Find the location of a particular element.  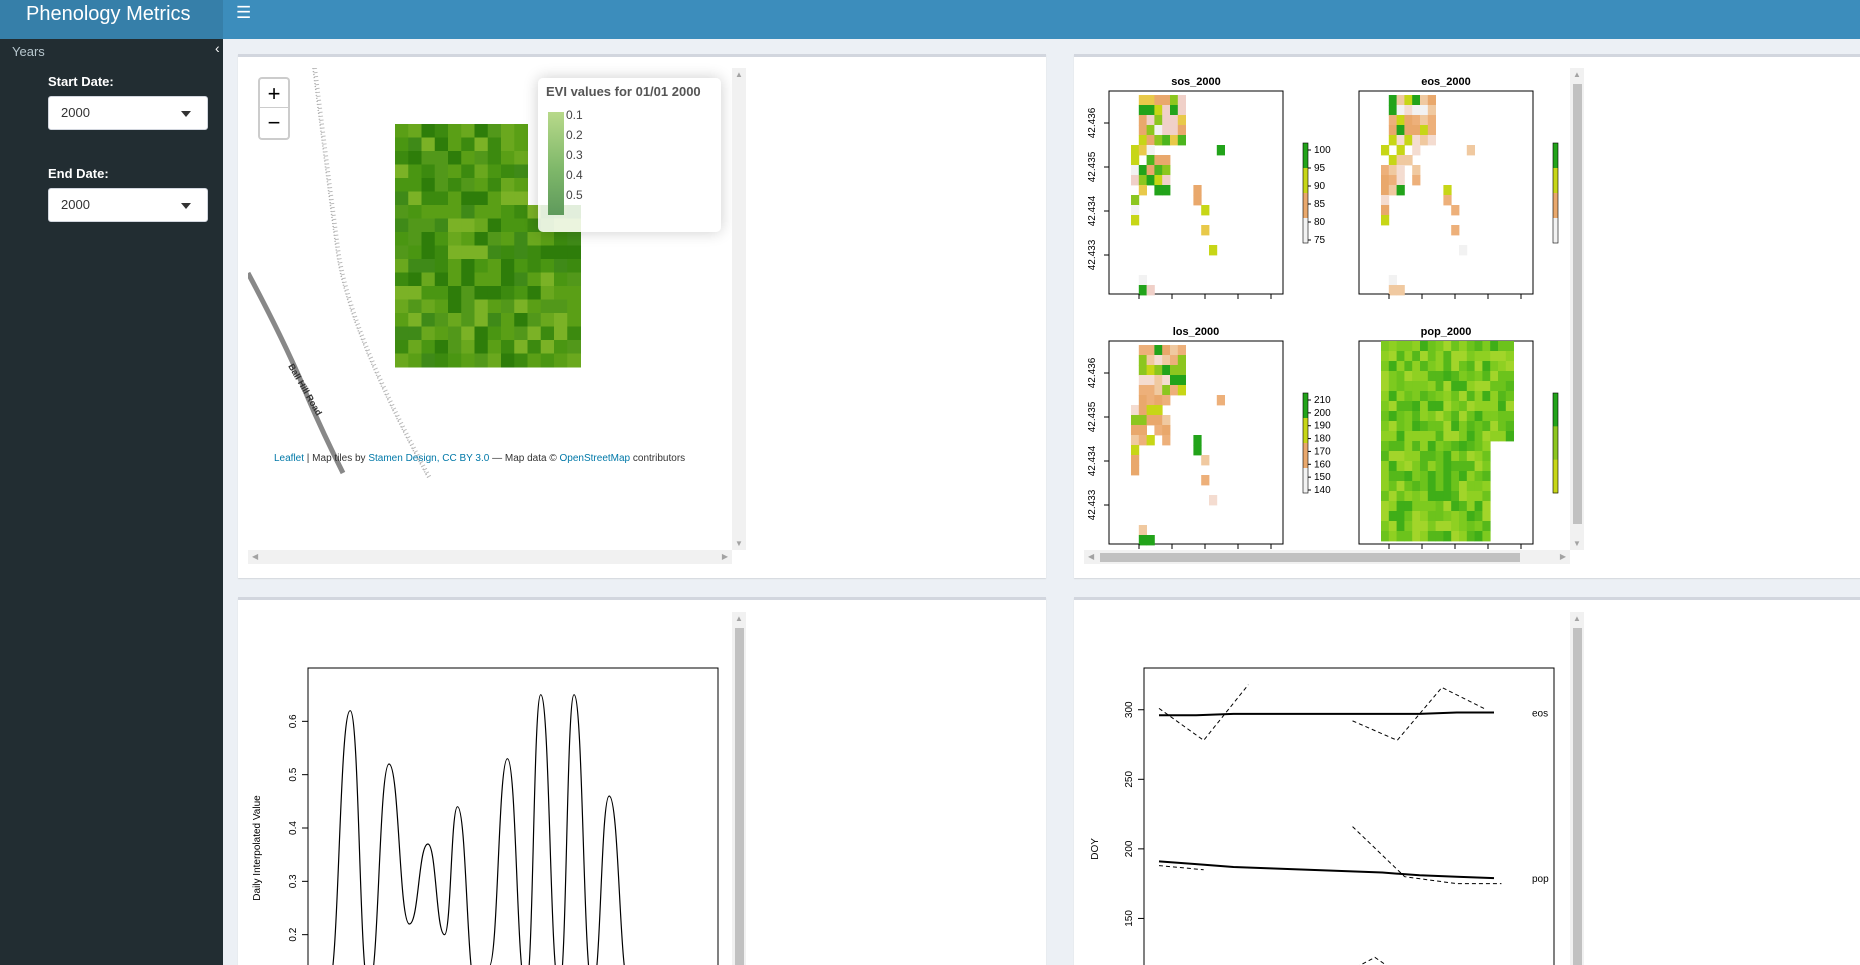

collapse-icon: ‹ is located at coordinates (217, 48).